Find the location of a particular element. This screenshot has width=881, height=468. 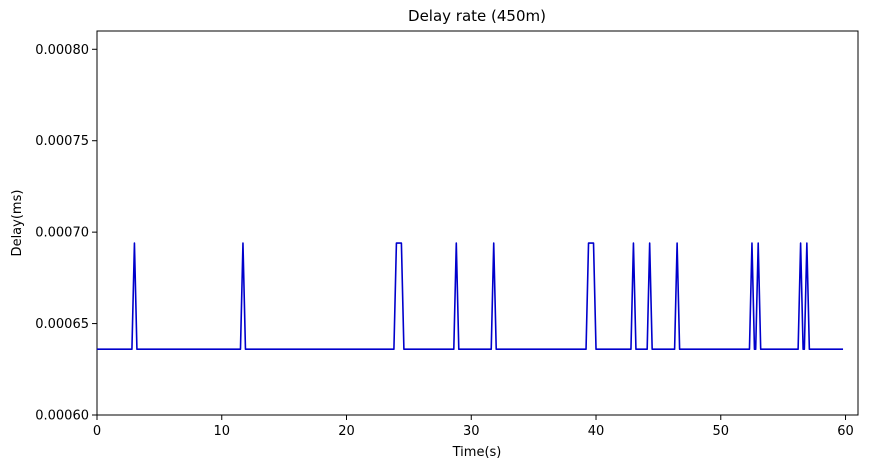

x-tick-label: 10 is located at coordinates (221, 431).